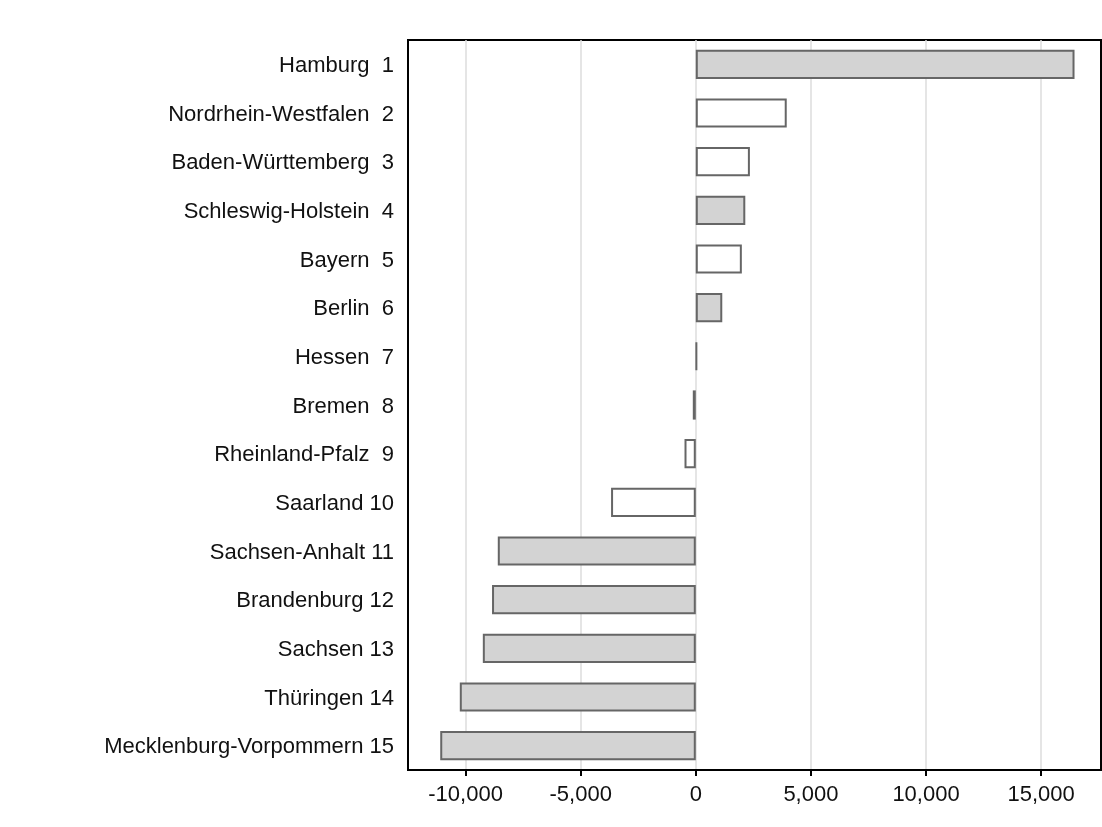  I want to click on x-tick-label: 0, so click(695, 793).